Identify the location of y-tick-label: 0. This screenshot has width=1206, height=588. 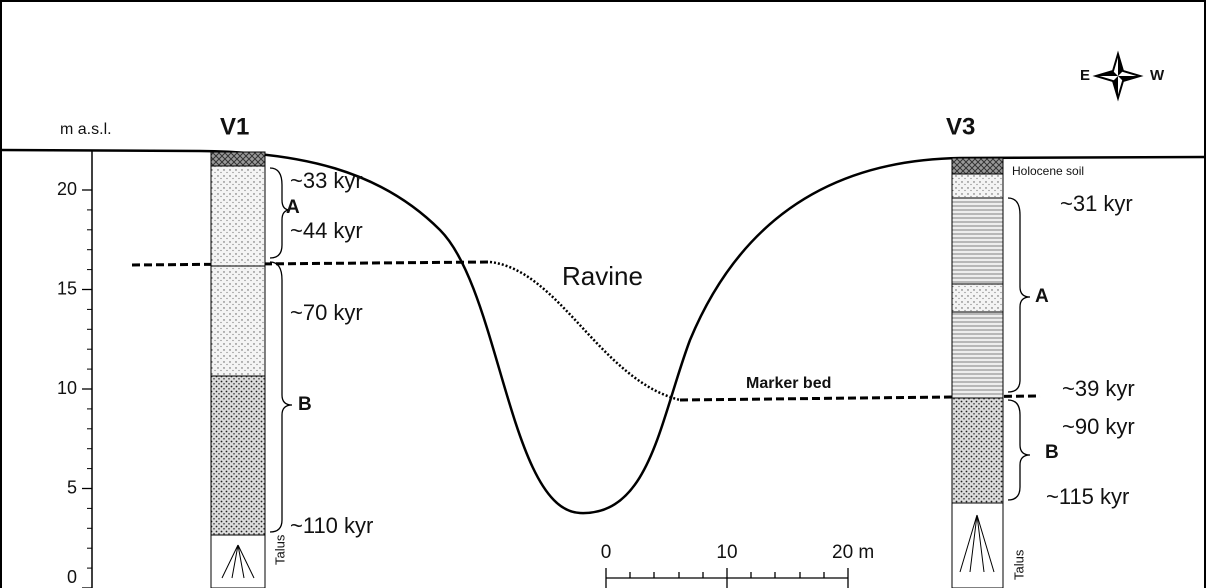
(72, 577).